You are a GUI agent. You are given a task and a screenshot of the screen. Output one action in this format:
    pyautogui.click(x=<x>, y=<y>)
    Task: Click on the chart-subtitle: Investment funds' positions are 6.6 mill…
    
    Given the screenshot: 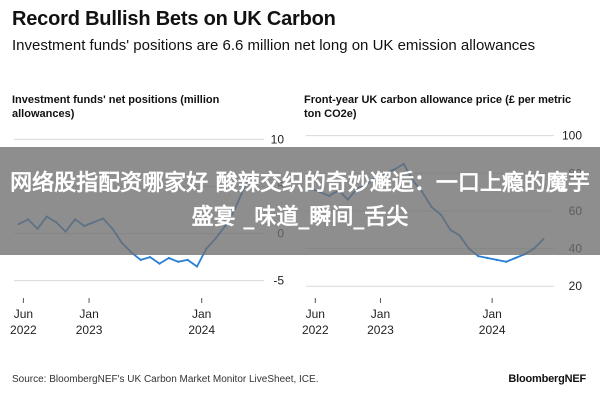 What is the action you would take?
    pyautogui.click(x=274, y=45)
    